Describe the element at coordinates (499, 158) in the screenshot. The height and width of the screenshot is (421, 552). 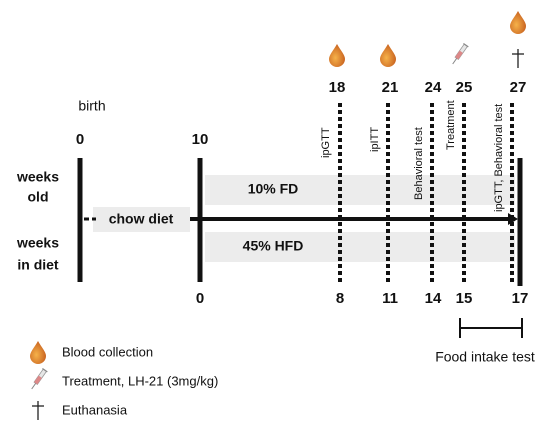
I see `event-label: ipGTT, Behavioral test` at that location.